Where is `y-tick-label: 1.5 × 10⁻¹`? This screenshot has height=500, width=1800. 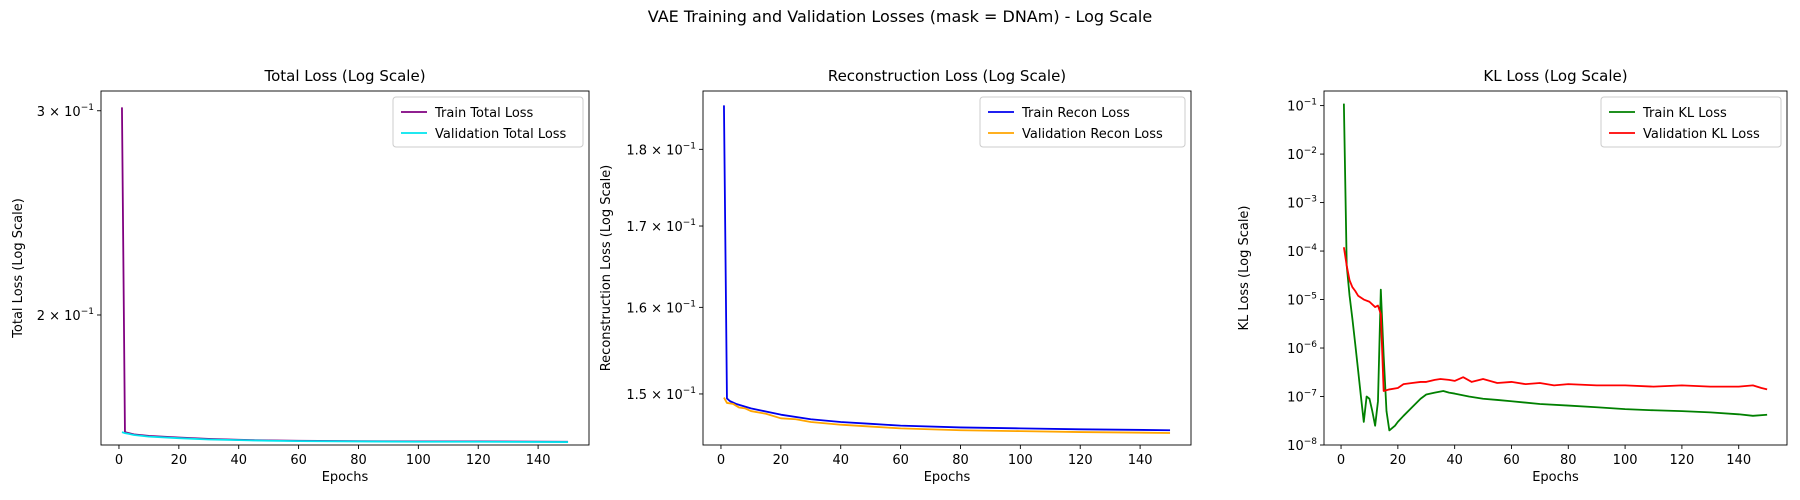
y-tick-label: 1.5 × 10⁻¹ is located at coordinates (661, 394).